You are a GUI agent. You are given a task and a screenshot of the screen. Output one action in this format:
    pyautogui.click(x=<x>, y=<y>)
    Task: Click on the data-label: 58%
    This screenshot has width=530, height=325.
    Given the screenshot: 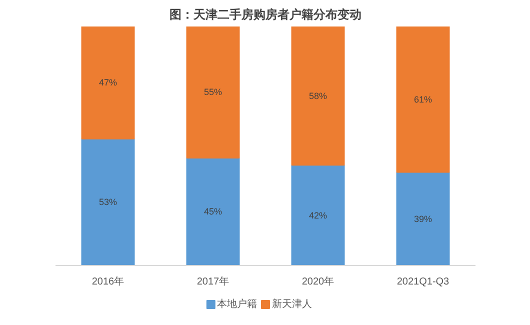 What is the action you would take?
    pyautogui.click(x=318, y=95)
    